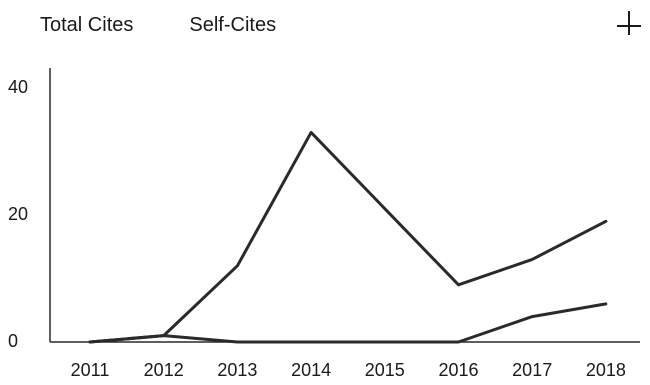  Describe the element at coordinates (18, 87) in the screenshot. I see `y-tick-label: 40` at that location.